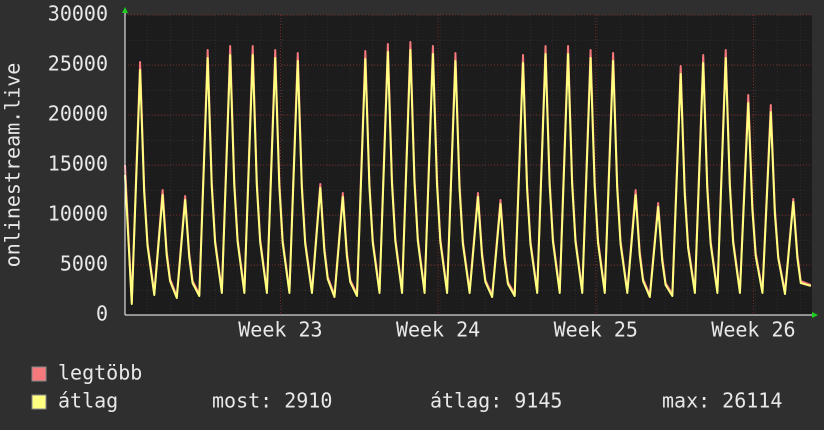 The image size is (824, 430). I want to click on stat-label: max:, so click(686, 401).